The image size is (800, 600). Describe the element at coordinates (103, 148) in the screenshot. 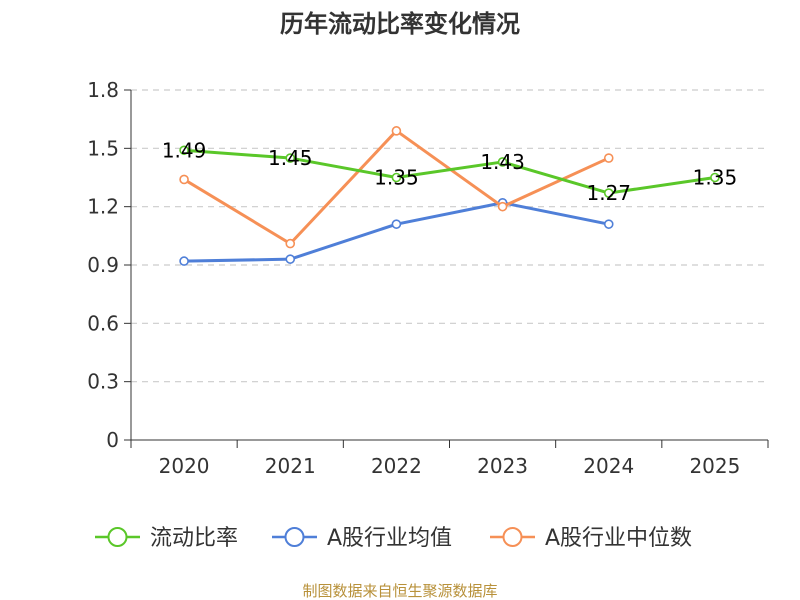

I see `y-tick-label: 1.5` at that location.